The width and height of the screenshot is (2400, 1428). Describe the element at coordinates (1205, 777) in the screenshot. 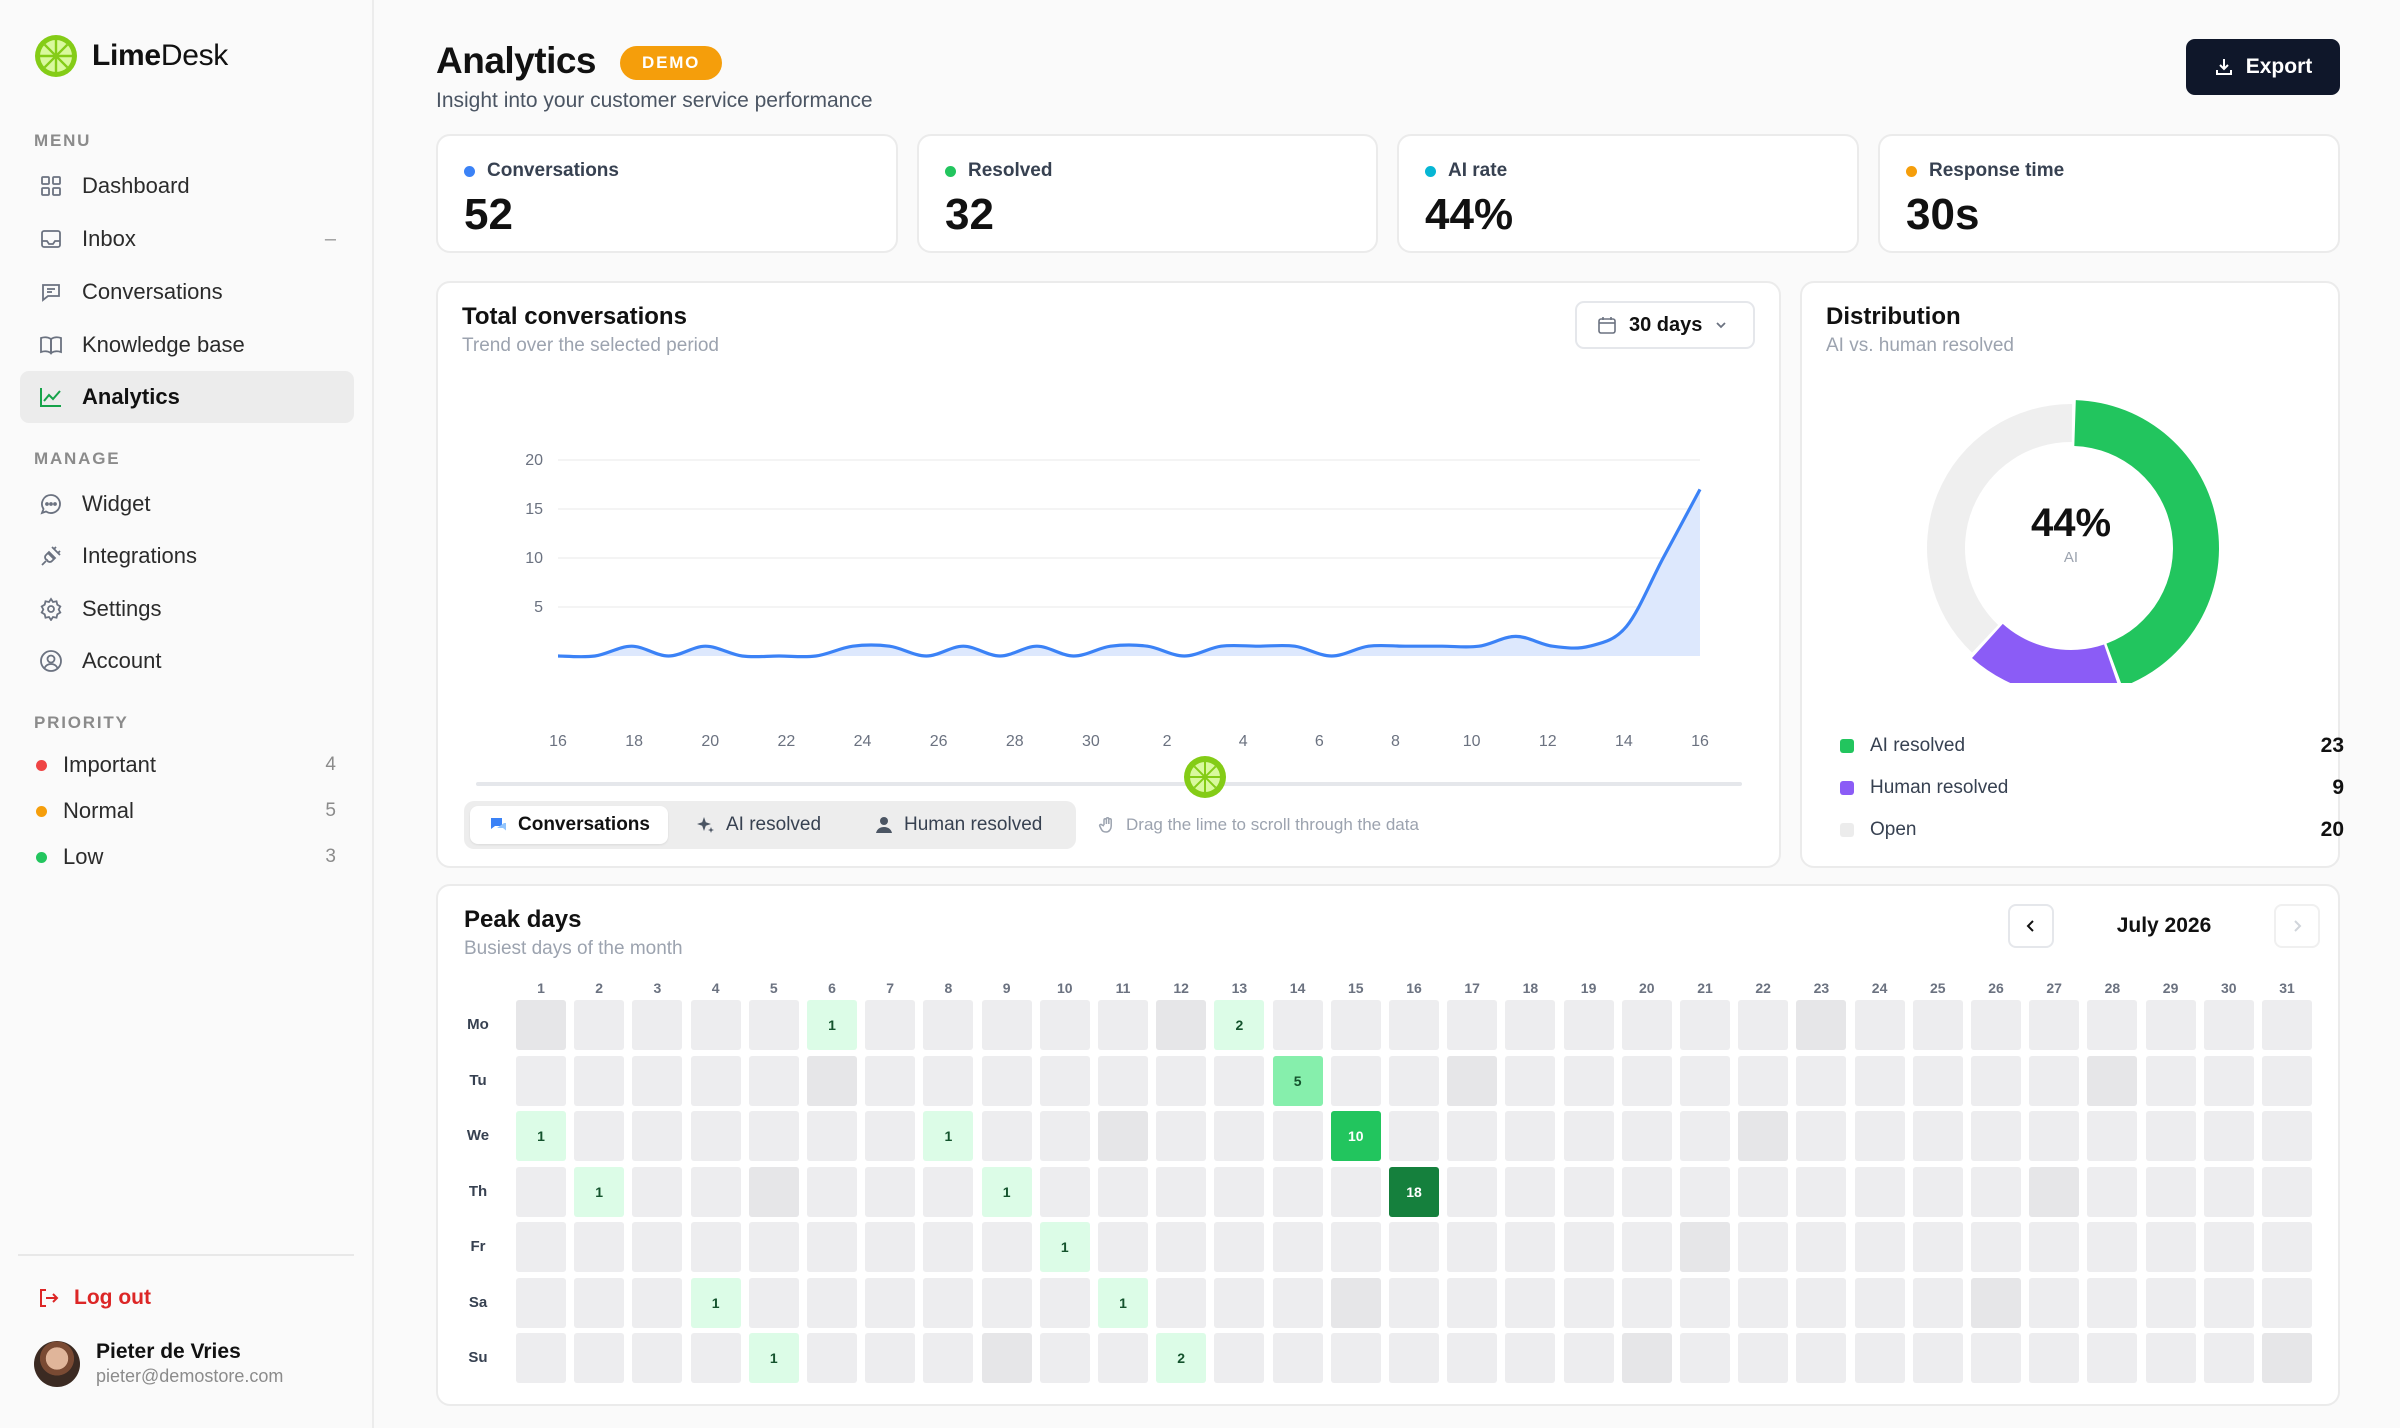

I see `lime-scroll-handle` at that location.